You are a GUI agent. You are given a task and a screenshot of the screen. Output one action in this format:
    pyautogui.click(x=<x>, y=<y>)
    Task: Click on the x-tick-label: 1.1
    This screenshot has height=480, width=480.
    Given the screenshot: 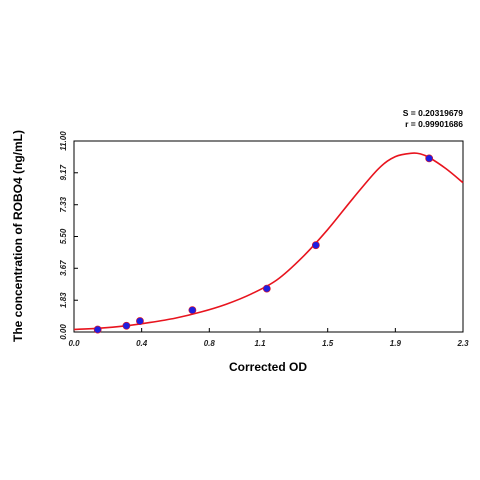 What is the action you would take?
    pyautogui.click(x=260, y=343)
    